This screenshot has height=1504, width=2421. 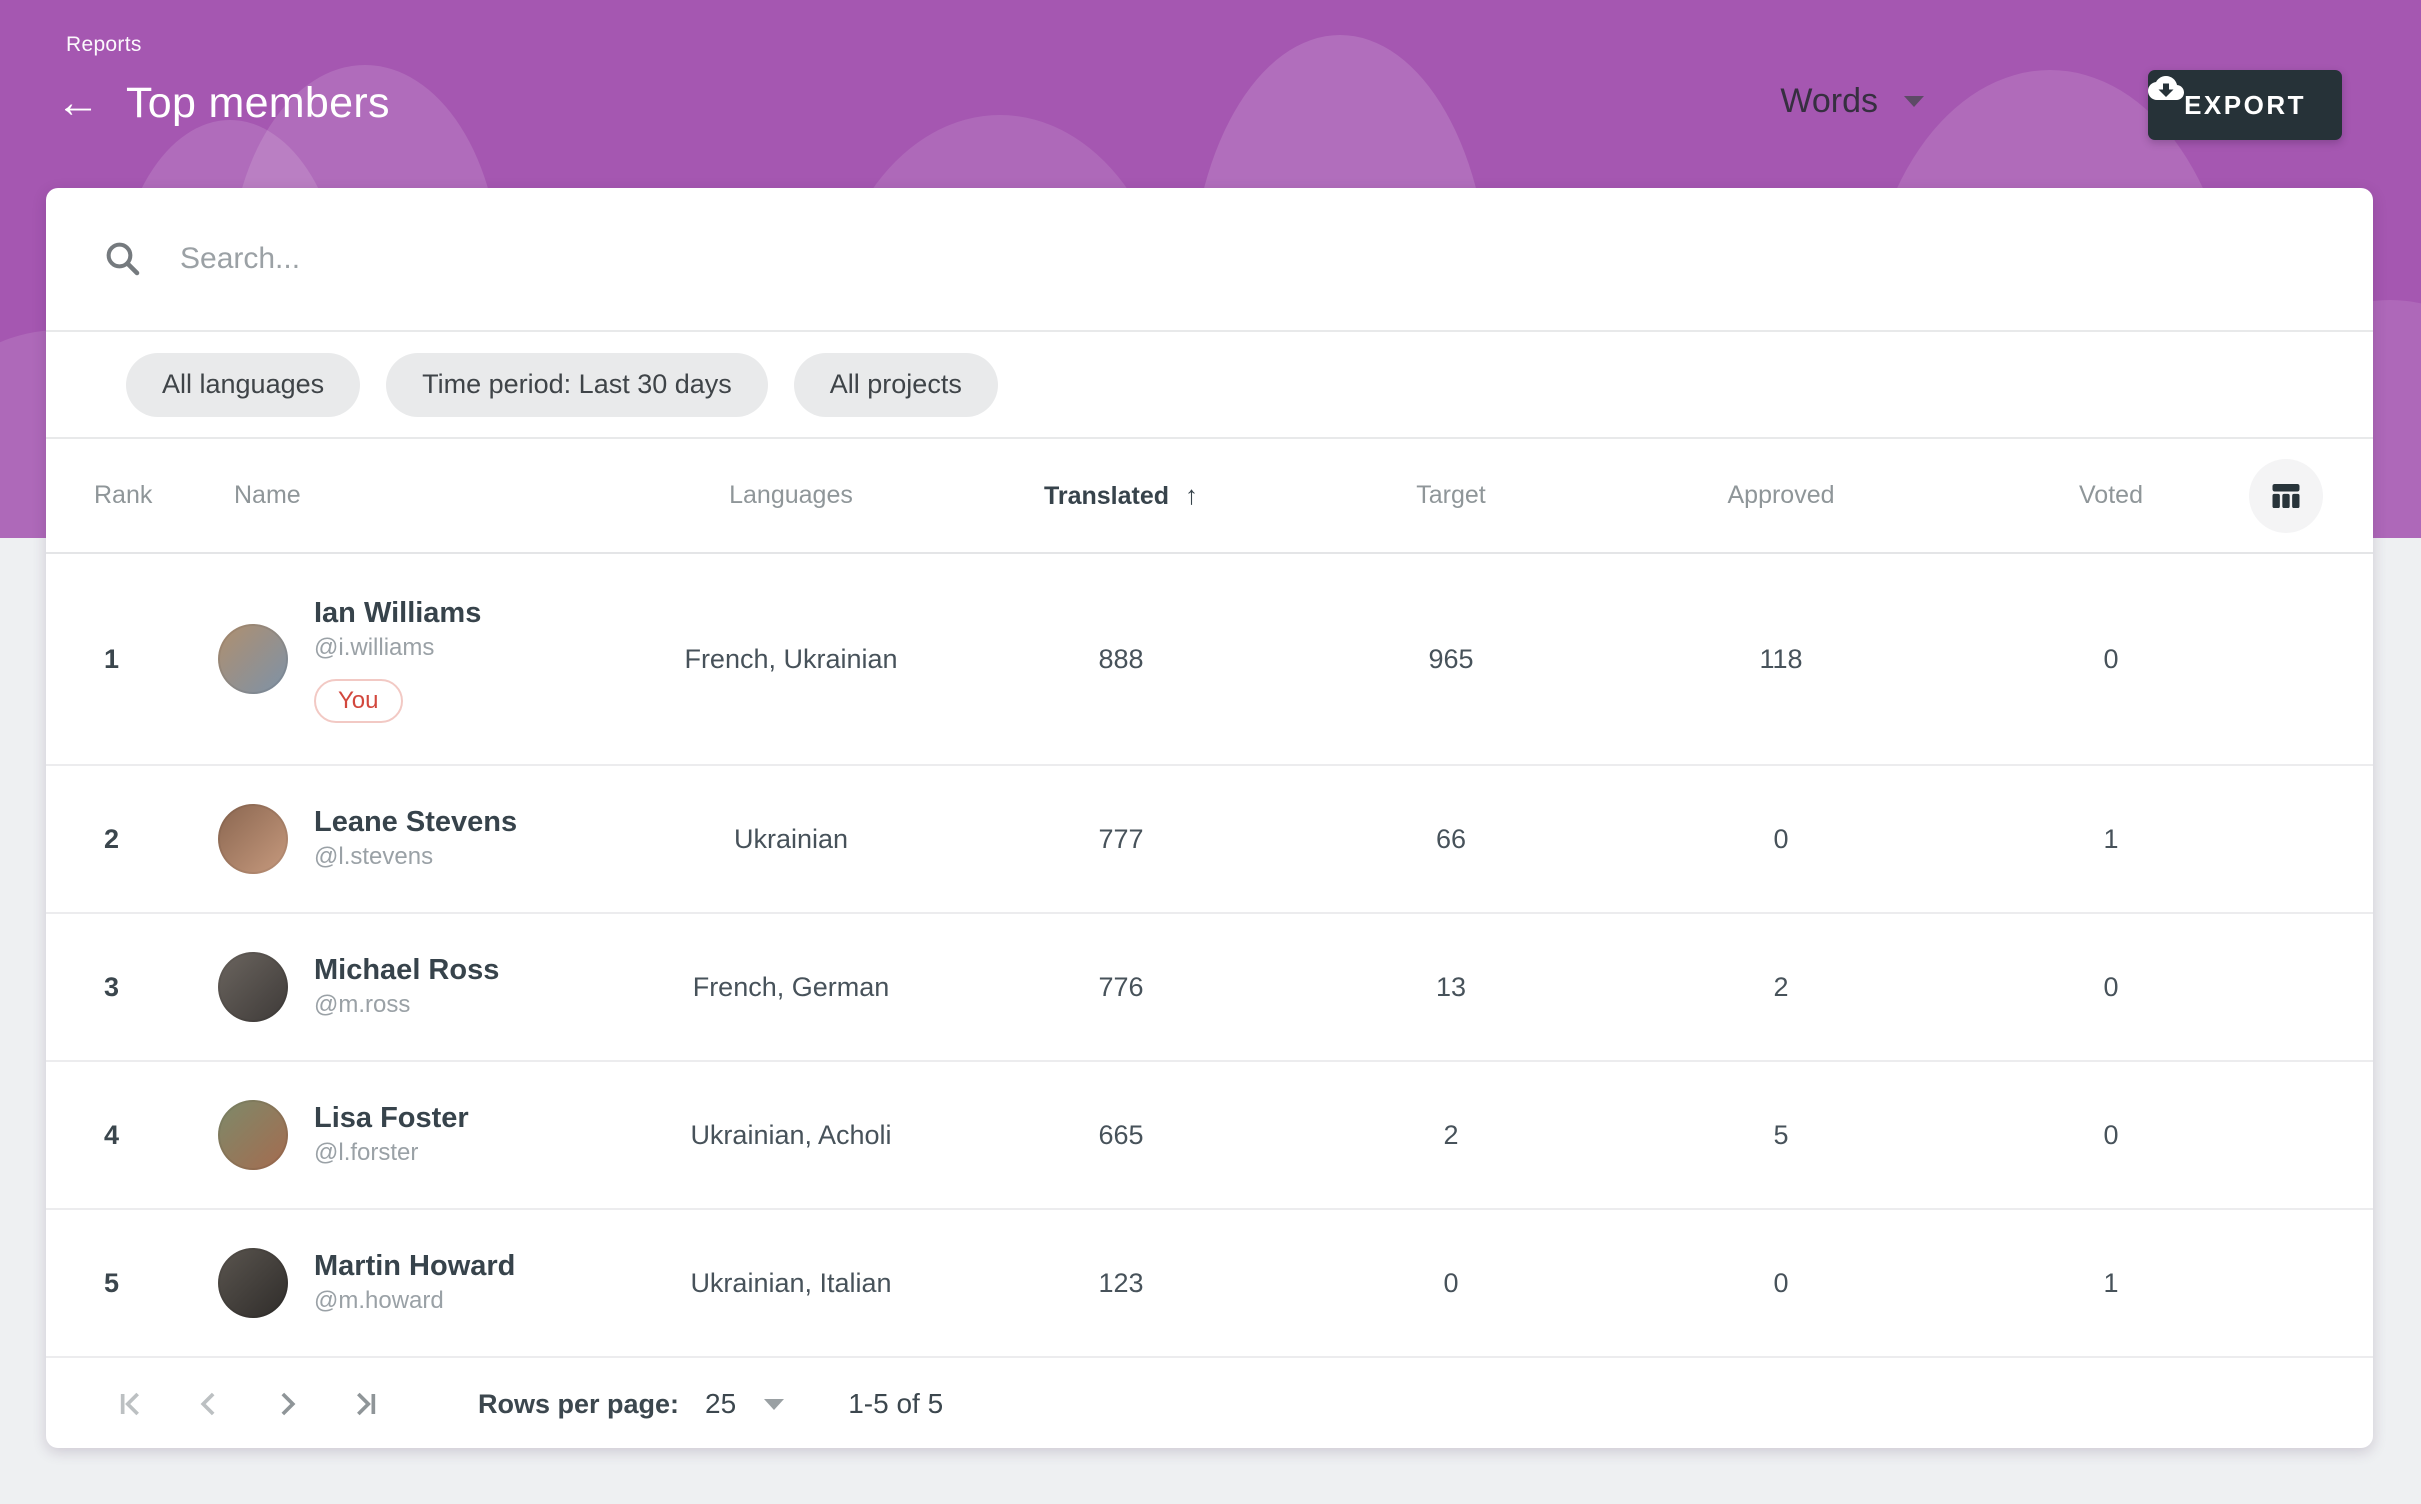 I want to click on member-handle: @l.forster, so click(x=366, y=1153).